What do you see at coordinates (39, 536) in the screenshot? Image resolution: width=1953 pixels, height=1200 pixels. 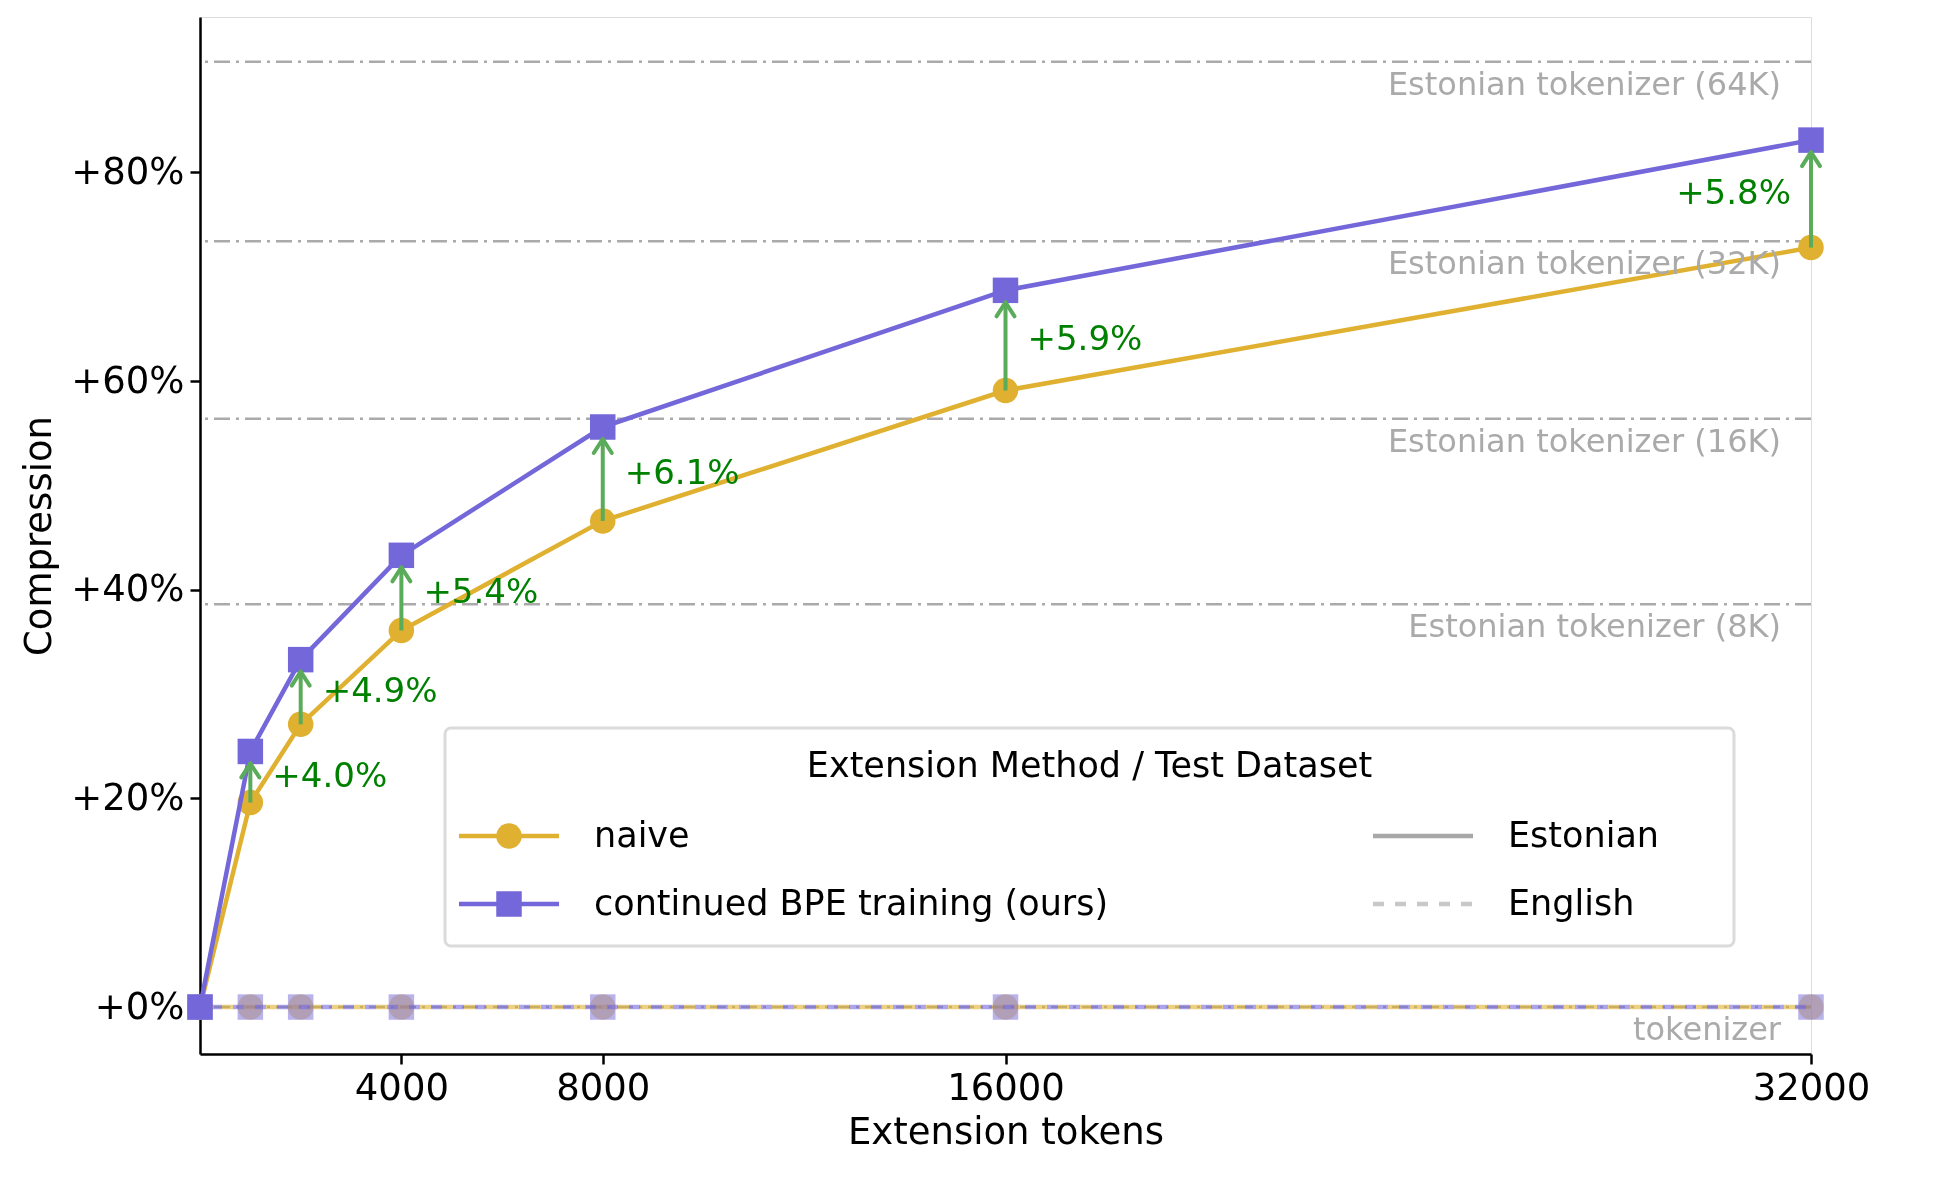 I see `y-axis-title: Compression` at bounding box center [39, 536].